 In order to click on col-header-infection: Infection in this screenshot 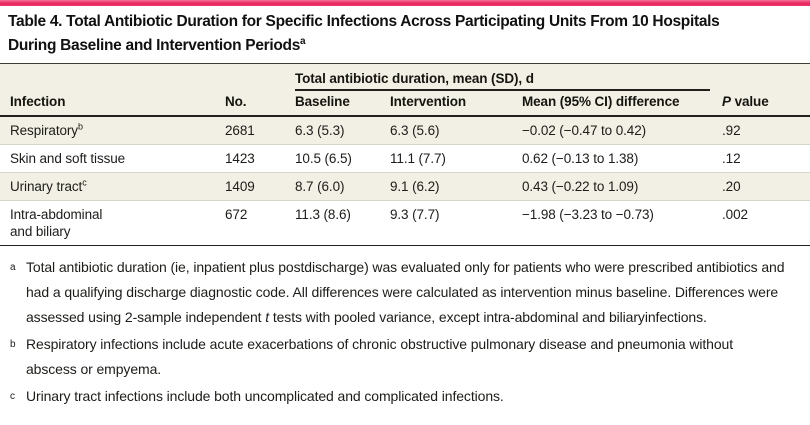, I will do `click(38, 102)`.